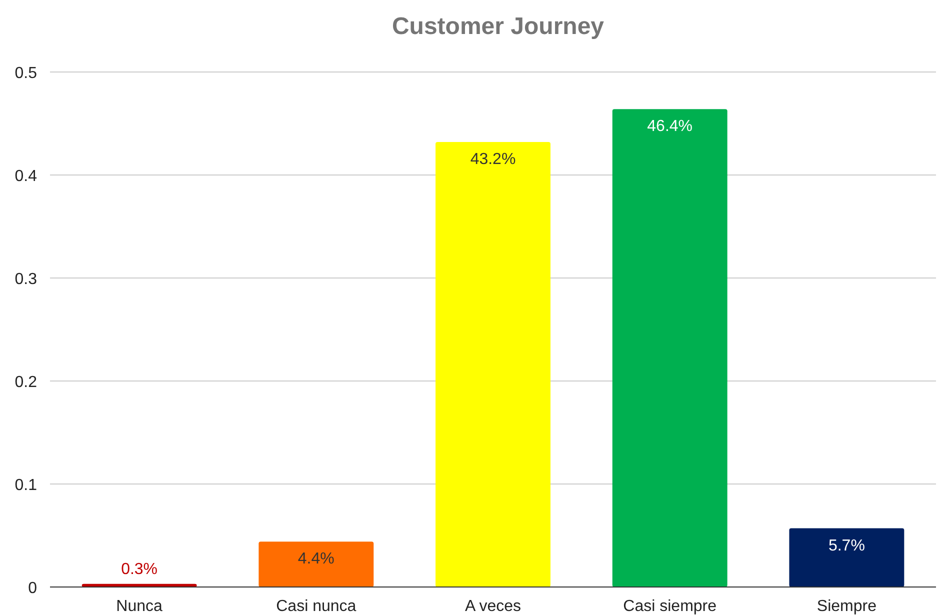 The height and width of the screenshot is (615, 942). I want to click on y-tick-label: 0.1, so click(26, 485).